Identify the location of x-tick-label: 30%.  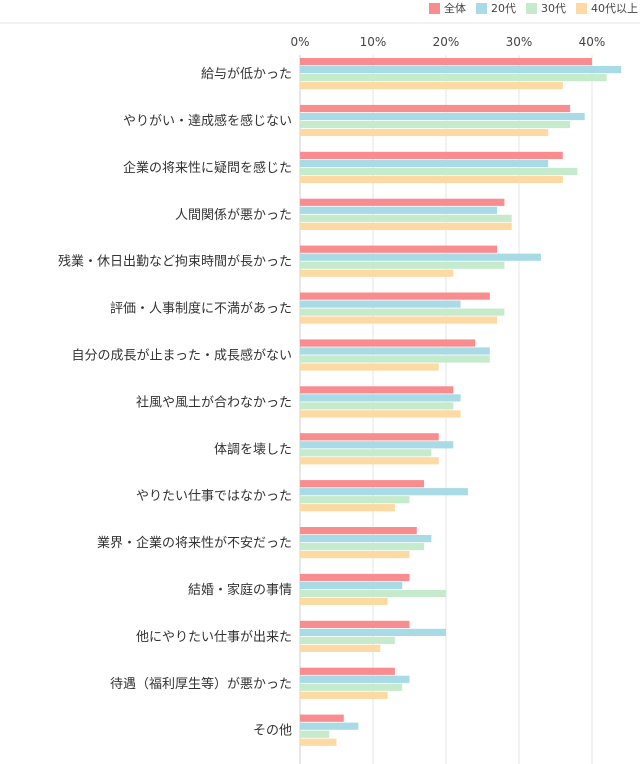
(519, 42).